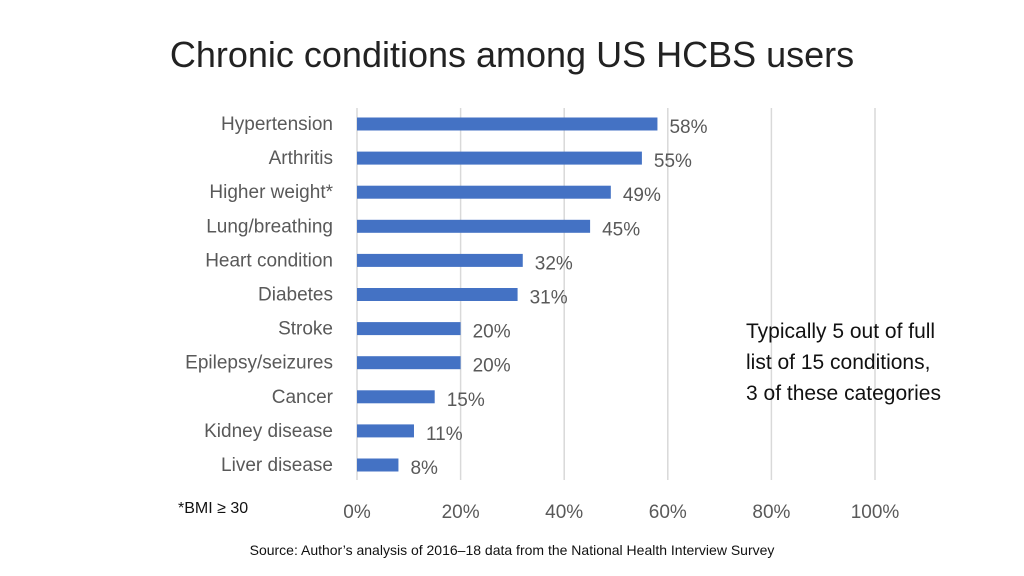 The image size is (1024, 576). What do you see at coordinates (277, 124) in the screenshot?
I see `category-label: Hypertension` at bounding box center [277, 124].